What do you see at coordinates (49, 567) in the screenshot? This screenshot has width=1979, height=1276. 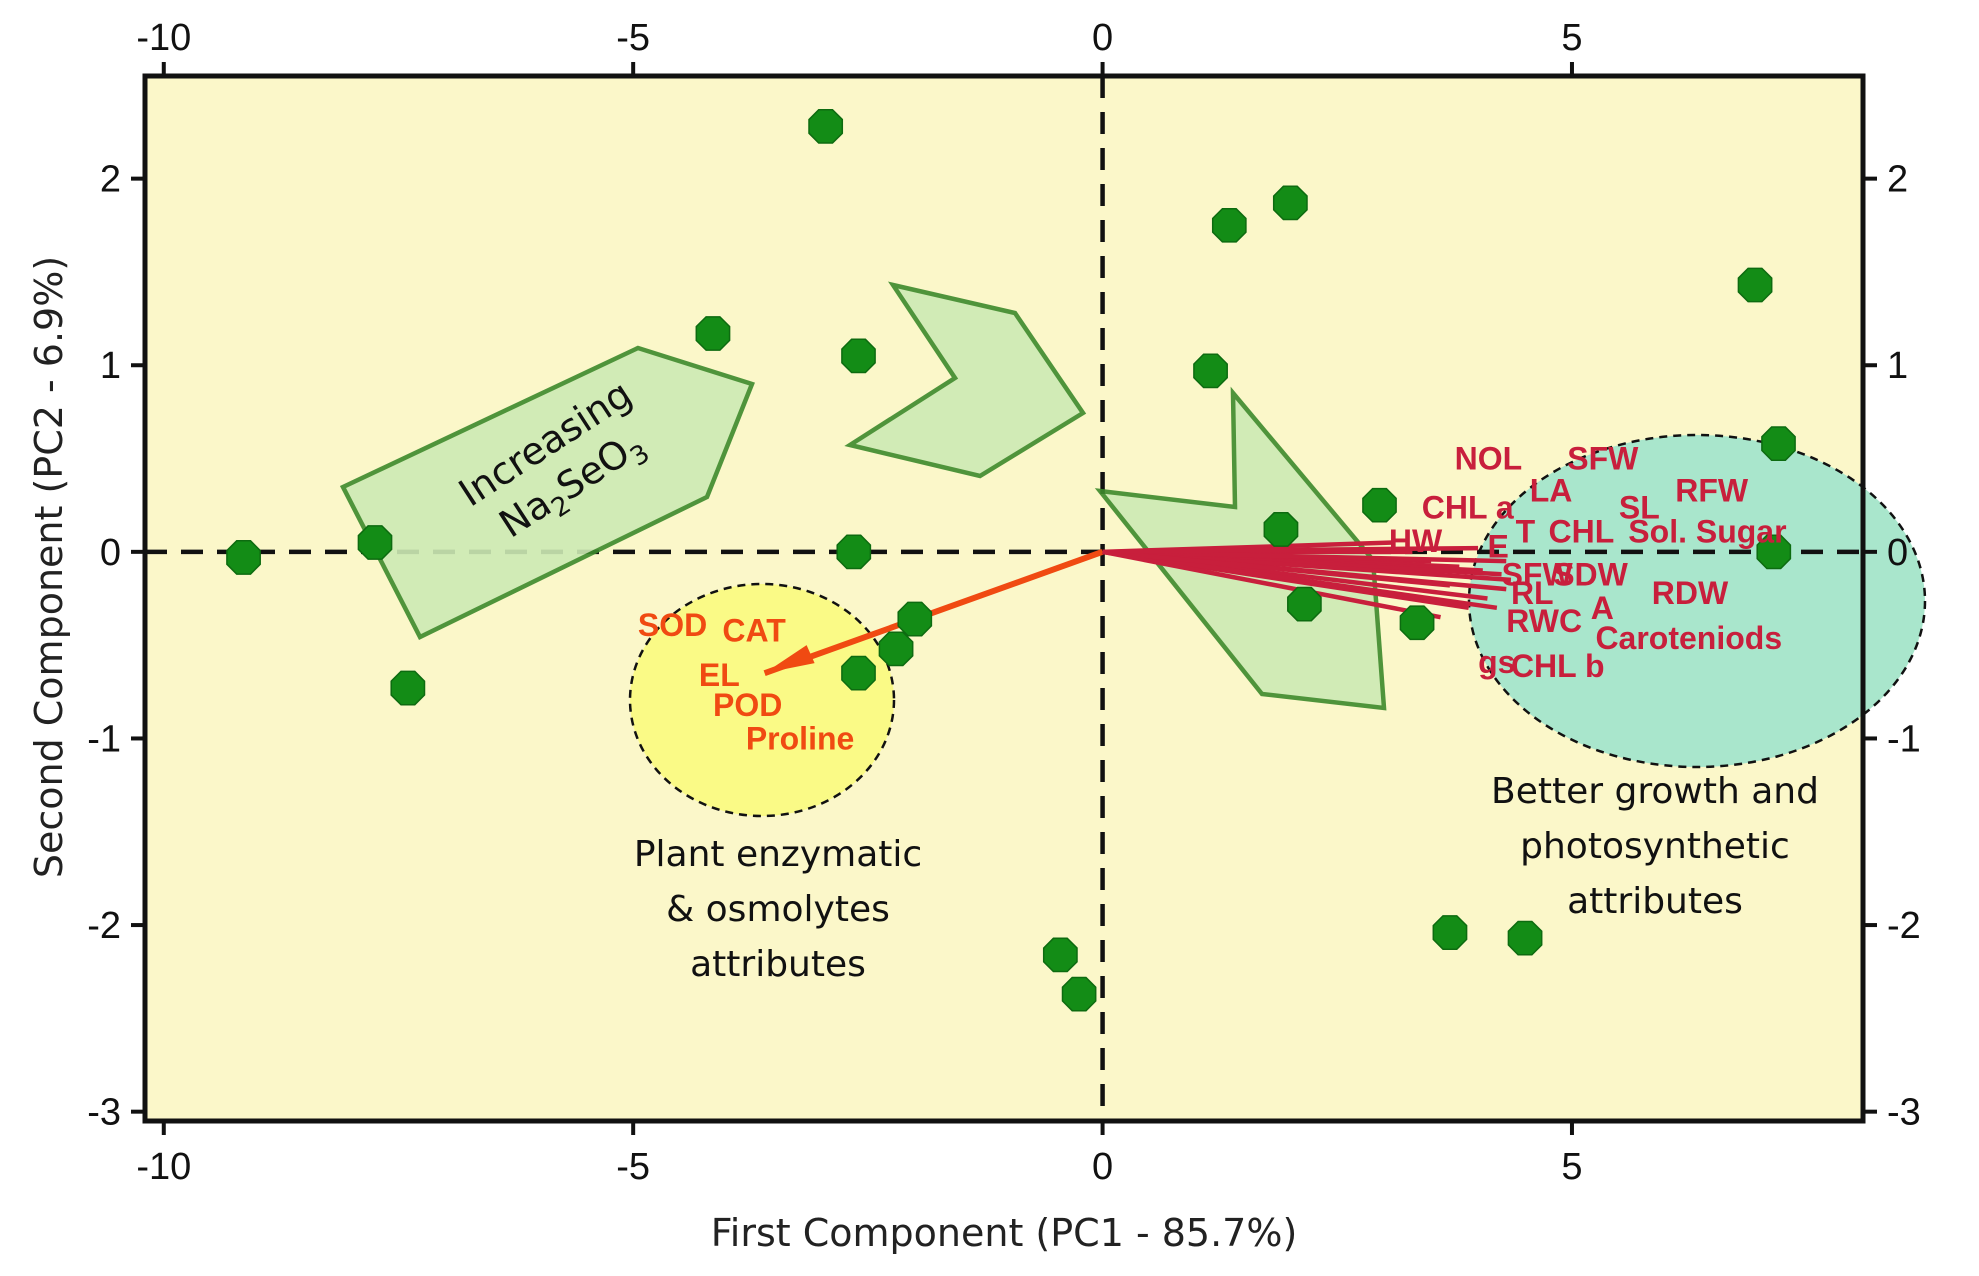 I see `y-axis-title: Second Component (PC2 - 6.9%)` at bounding box center [49, 567].